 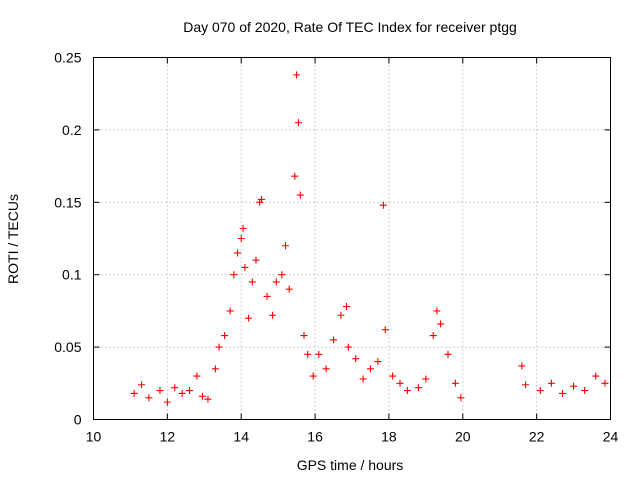 What do you see at coordinates (350, 465) in the screenshot?
I see `x-axis-title: GPS time / hours` at bounding box center [350, 465].